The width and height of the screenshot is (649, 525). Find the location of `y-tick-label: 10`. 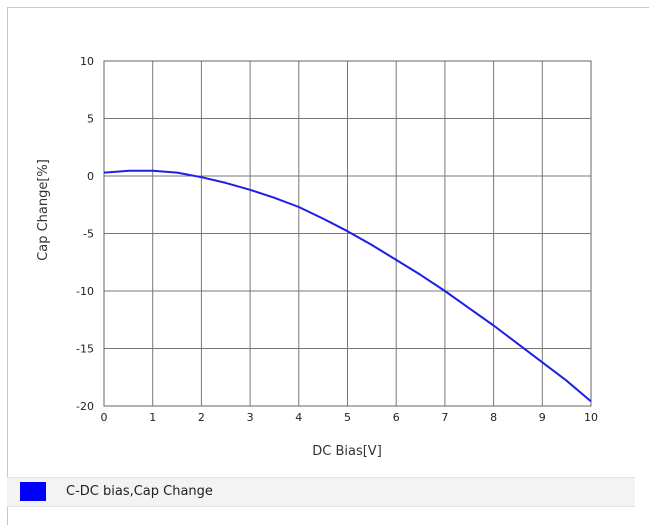

y-tick-label: 10 is located at coordinates (87, 61).